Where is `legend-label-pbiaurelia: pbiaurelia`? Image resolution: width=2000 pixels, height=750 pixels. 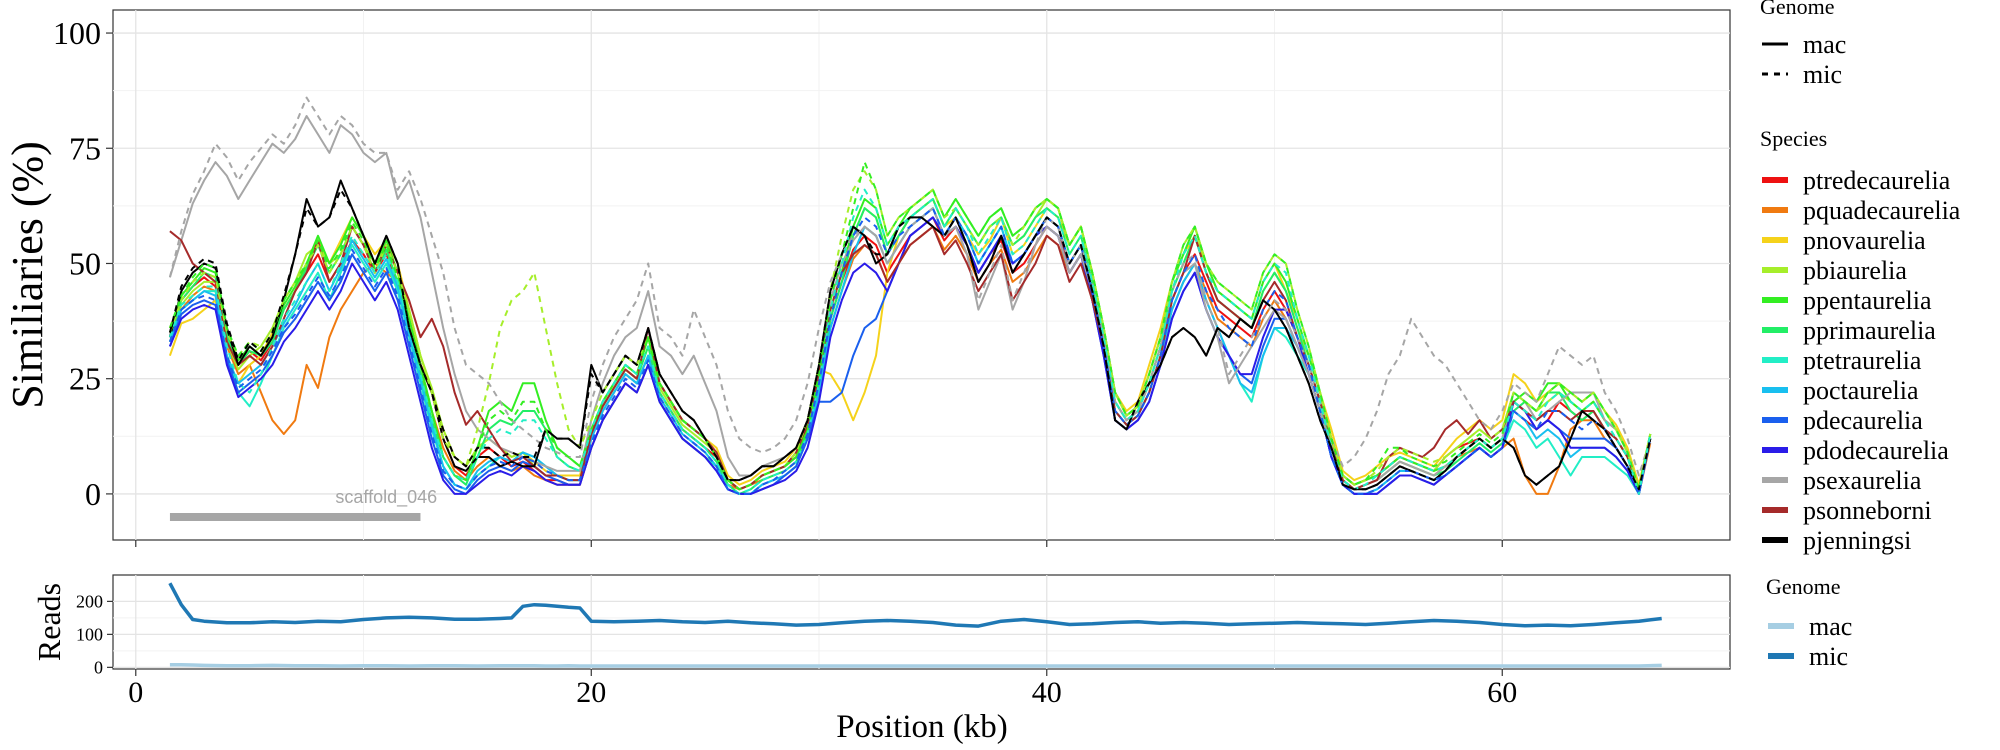 legend-label-pbiaurelia: pbiaurelia is located at coordinates (1855, 270).